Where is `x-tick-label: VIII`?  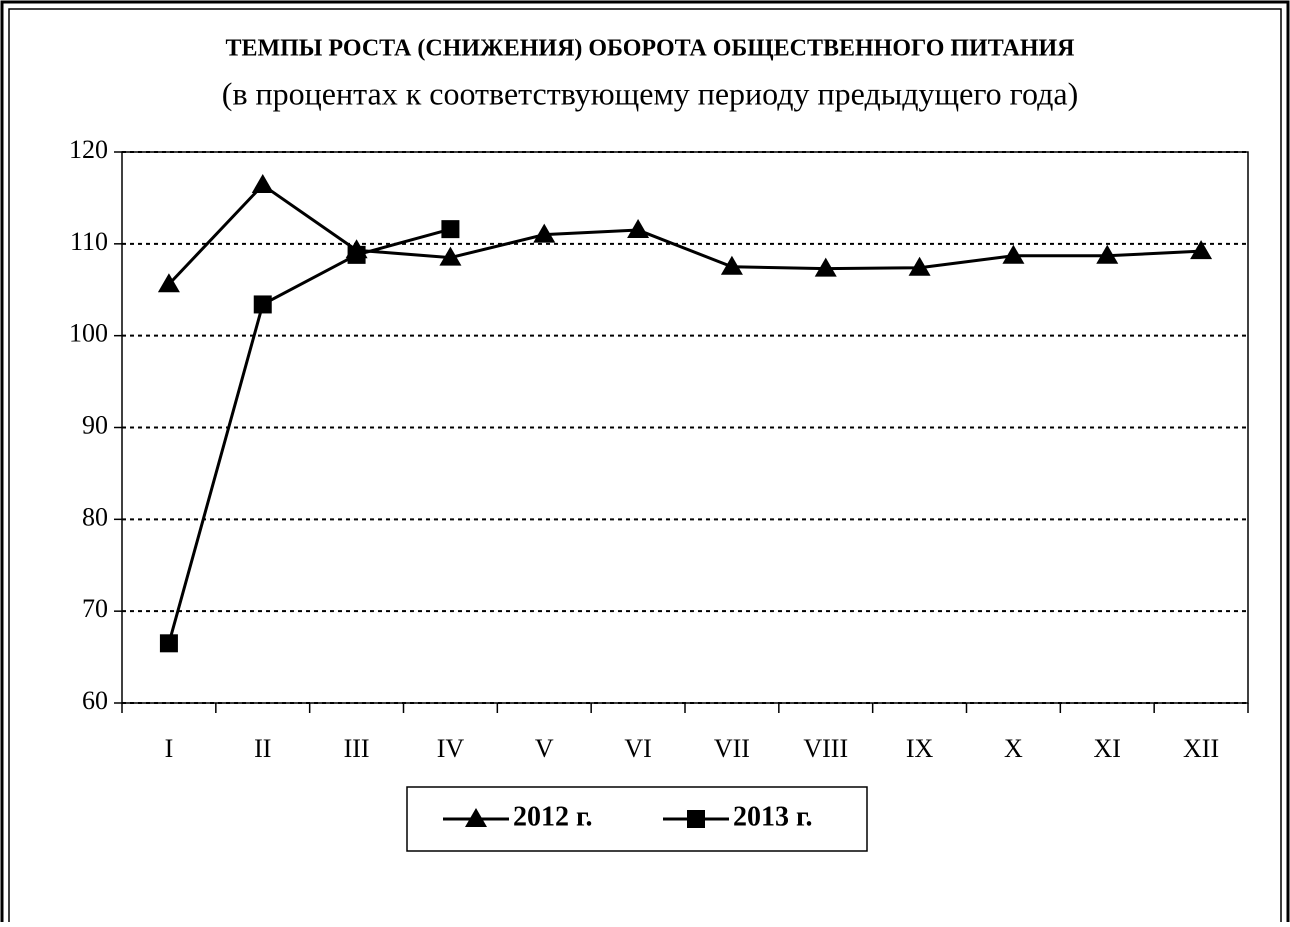 x-tick-label: VIII is located at coordinates (825, 748).